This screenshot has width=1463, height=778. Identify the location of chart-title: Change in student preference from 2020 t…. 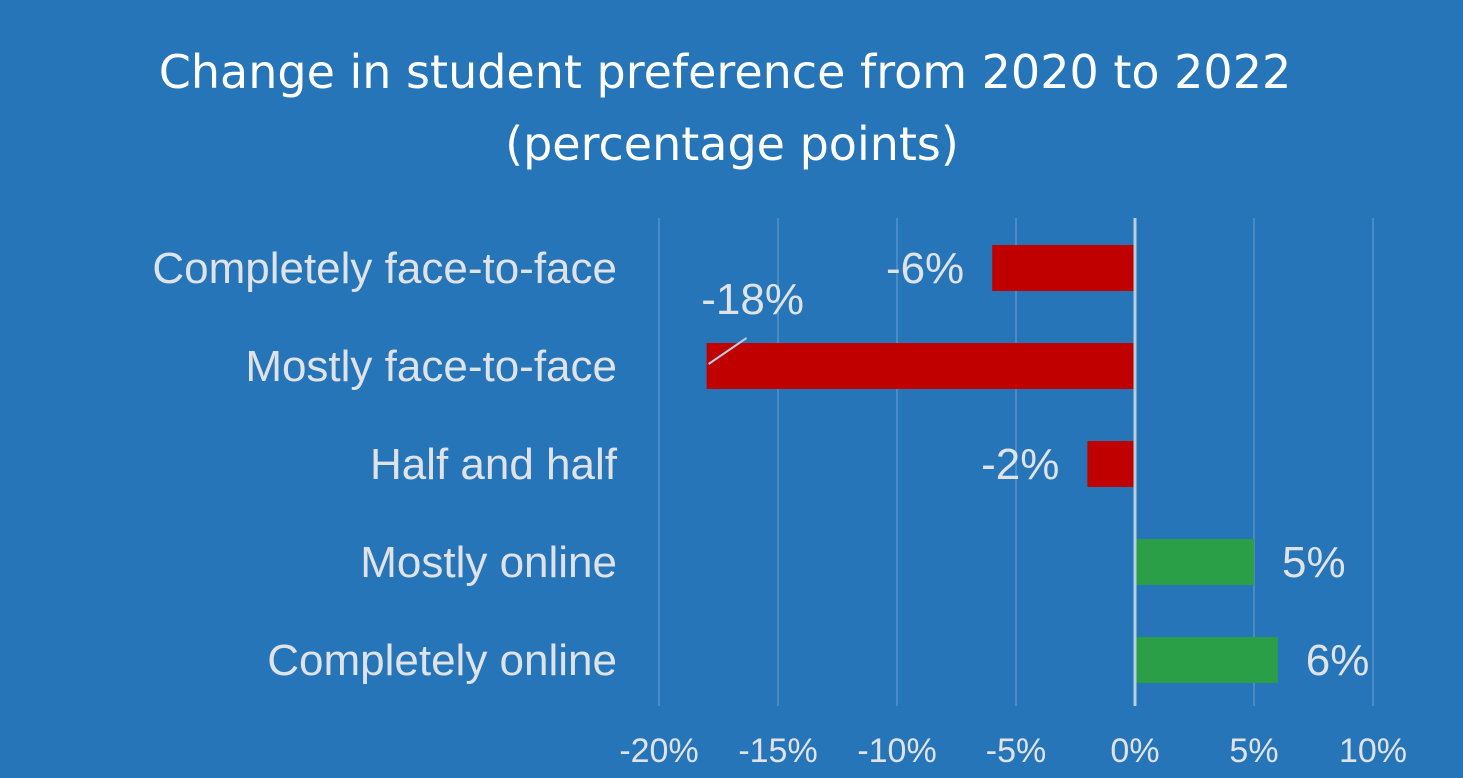
(725, 72).